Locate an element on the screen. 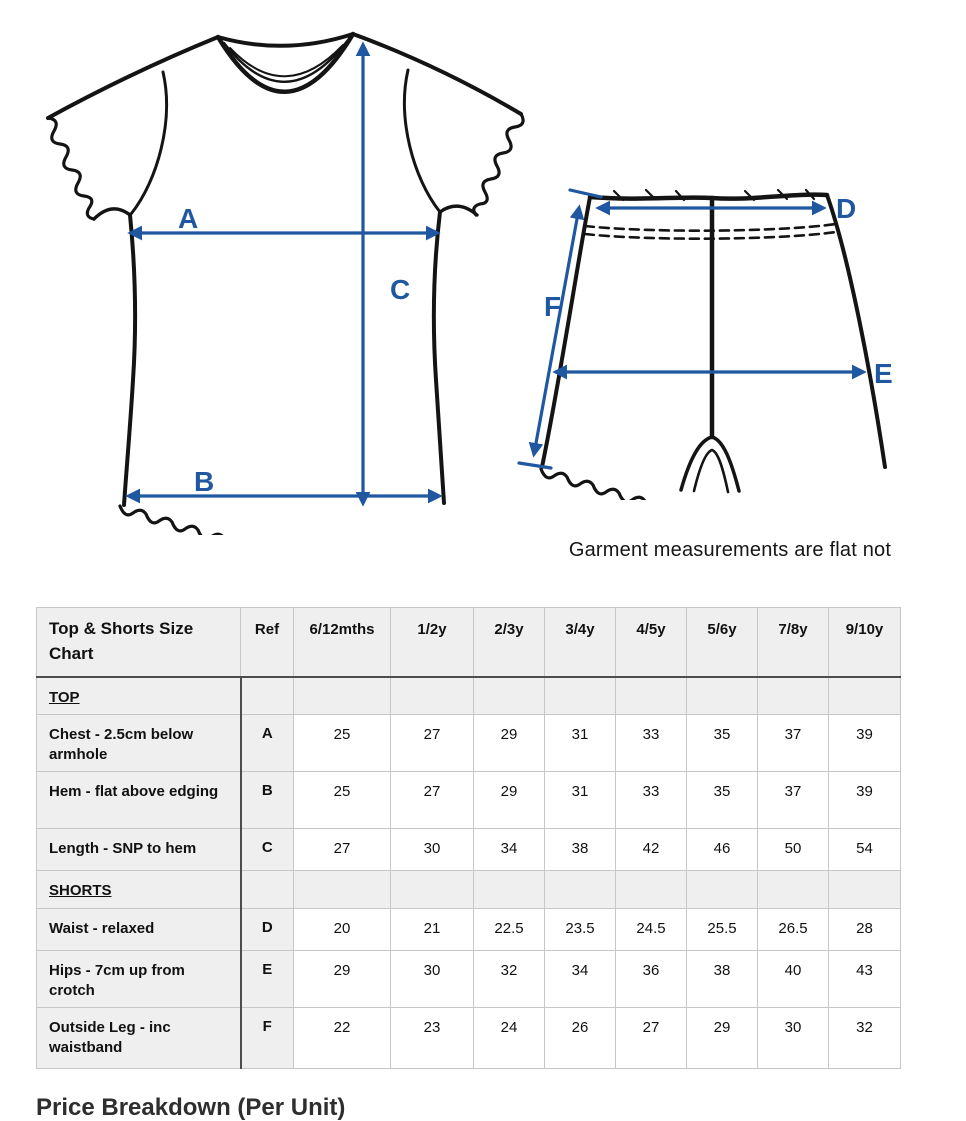  table-title: Top & Shorts Size Chart is located at coordinates (138, 642).